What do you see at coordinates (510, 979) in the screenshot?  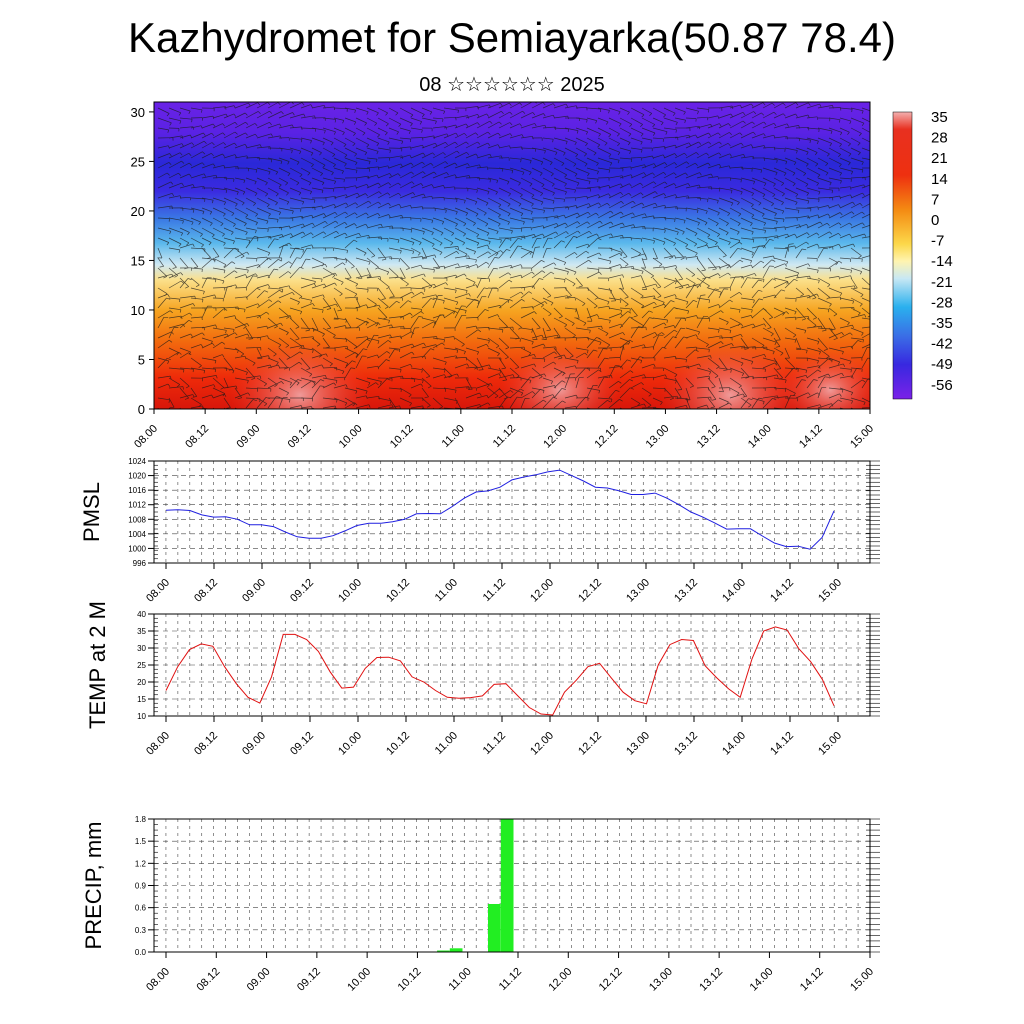 I see `precip-x-tick-label: 11.12` at bounding box center [510, 979].